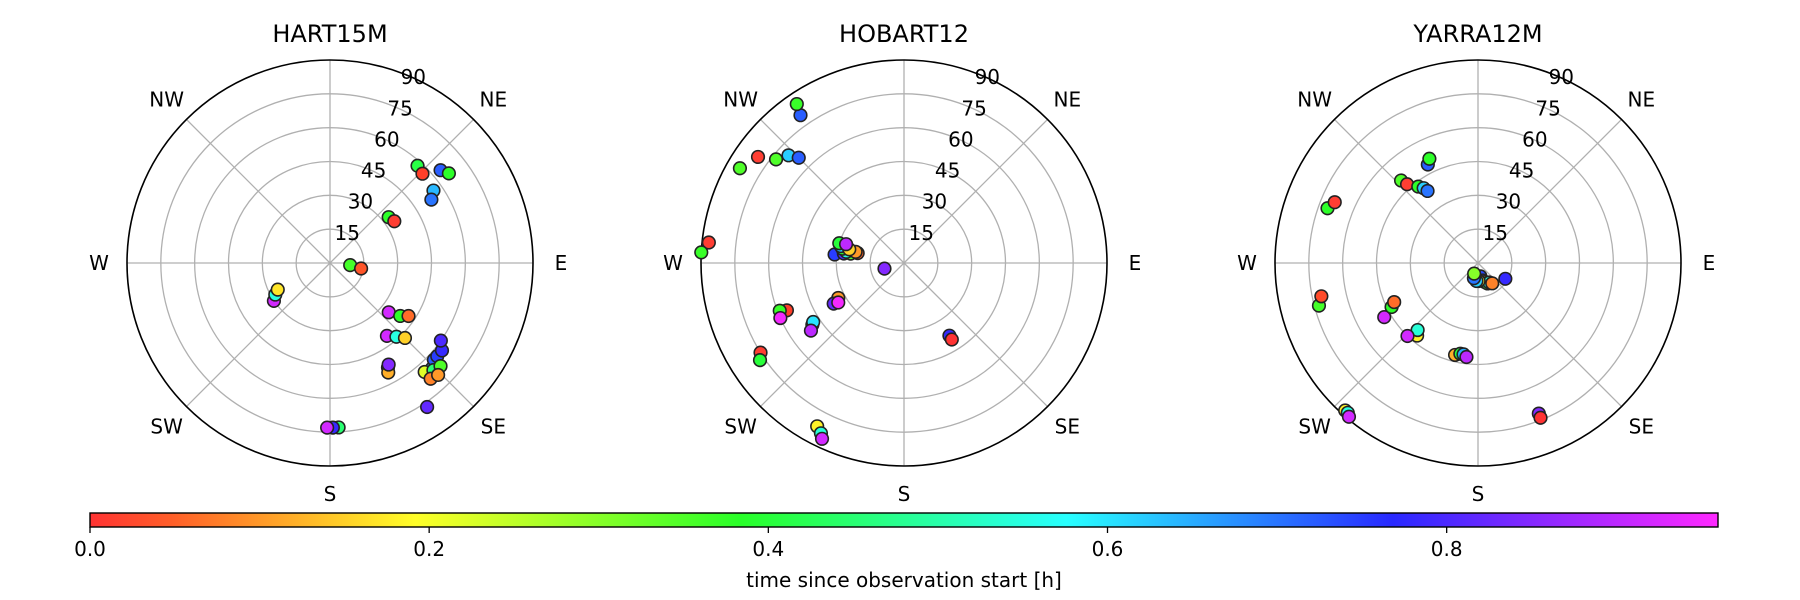 The height and width of the screenshot is (600, 1800). Describe the element at coordinates (1447, 549) in the screenshot. I see `colorbar-tick-label: 0.8` at that location.